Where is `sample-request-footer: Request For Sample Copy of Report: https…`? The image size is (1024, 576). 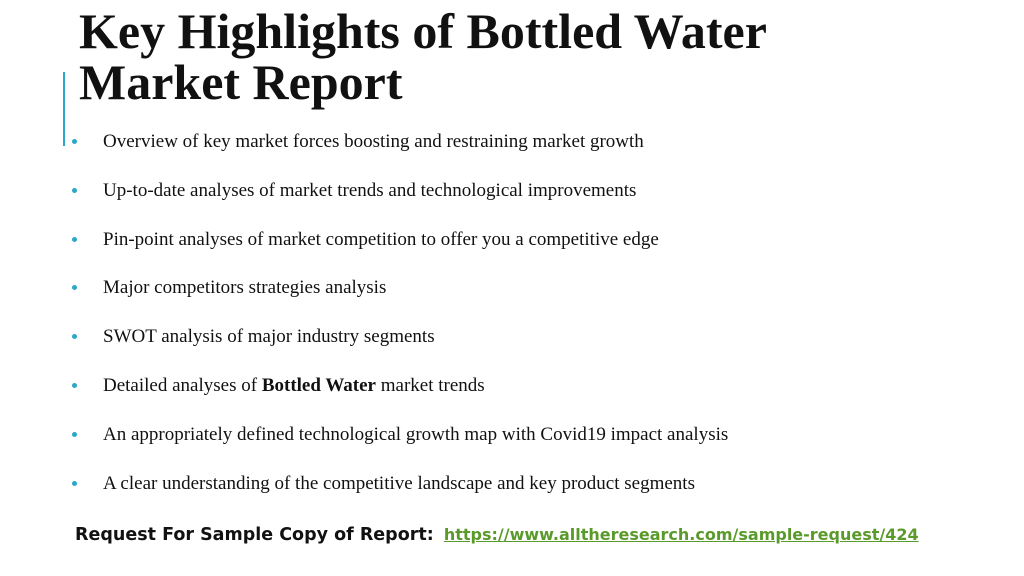 sample-request-footer: Request For Sample Copy of Report: https… is located at coordinates (497, 535).